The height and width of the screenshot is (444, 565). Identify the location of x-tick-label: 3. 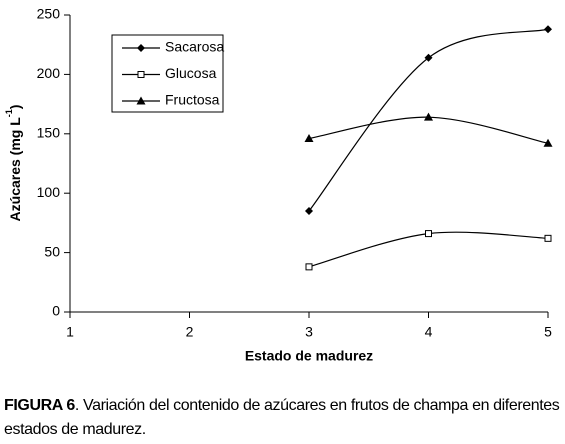
(309, 332).